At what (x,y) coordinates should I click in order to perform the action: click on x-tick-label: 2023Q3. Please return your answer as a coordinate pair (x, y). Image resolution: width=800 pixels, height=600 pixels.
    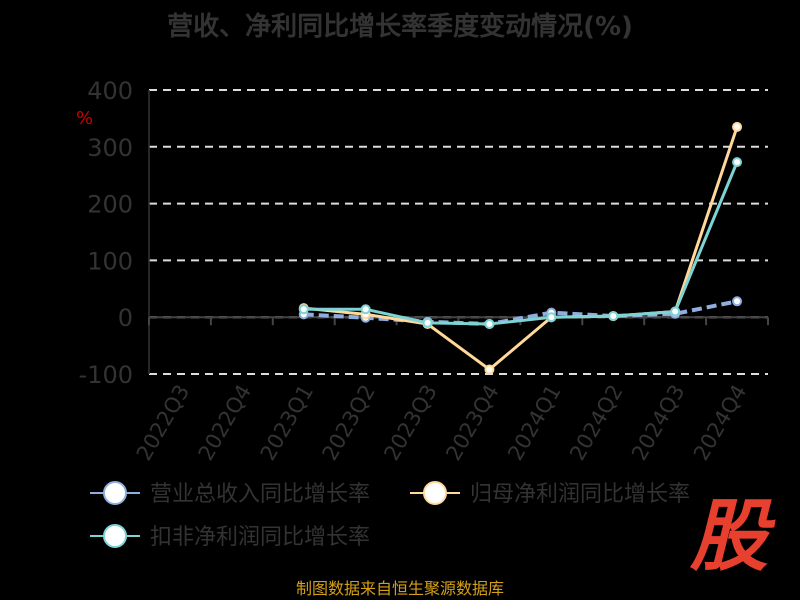
    Looking at the image, I should click on (410, 423).